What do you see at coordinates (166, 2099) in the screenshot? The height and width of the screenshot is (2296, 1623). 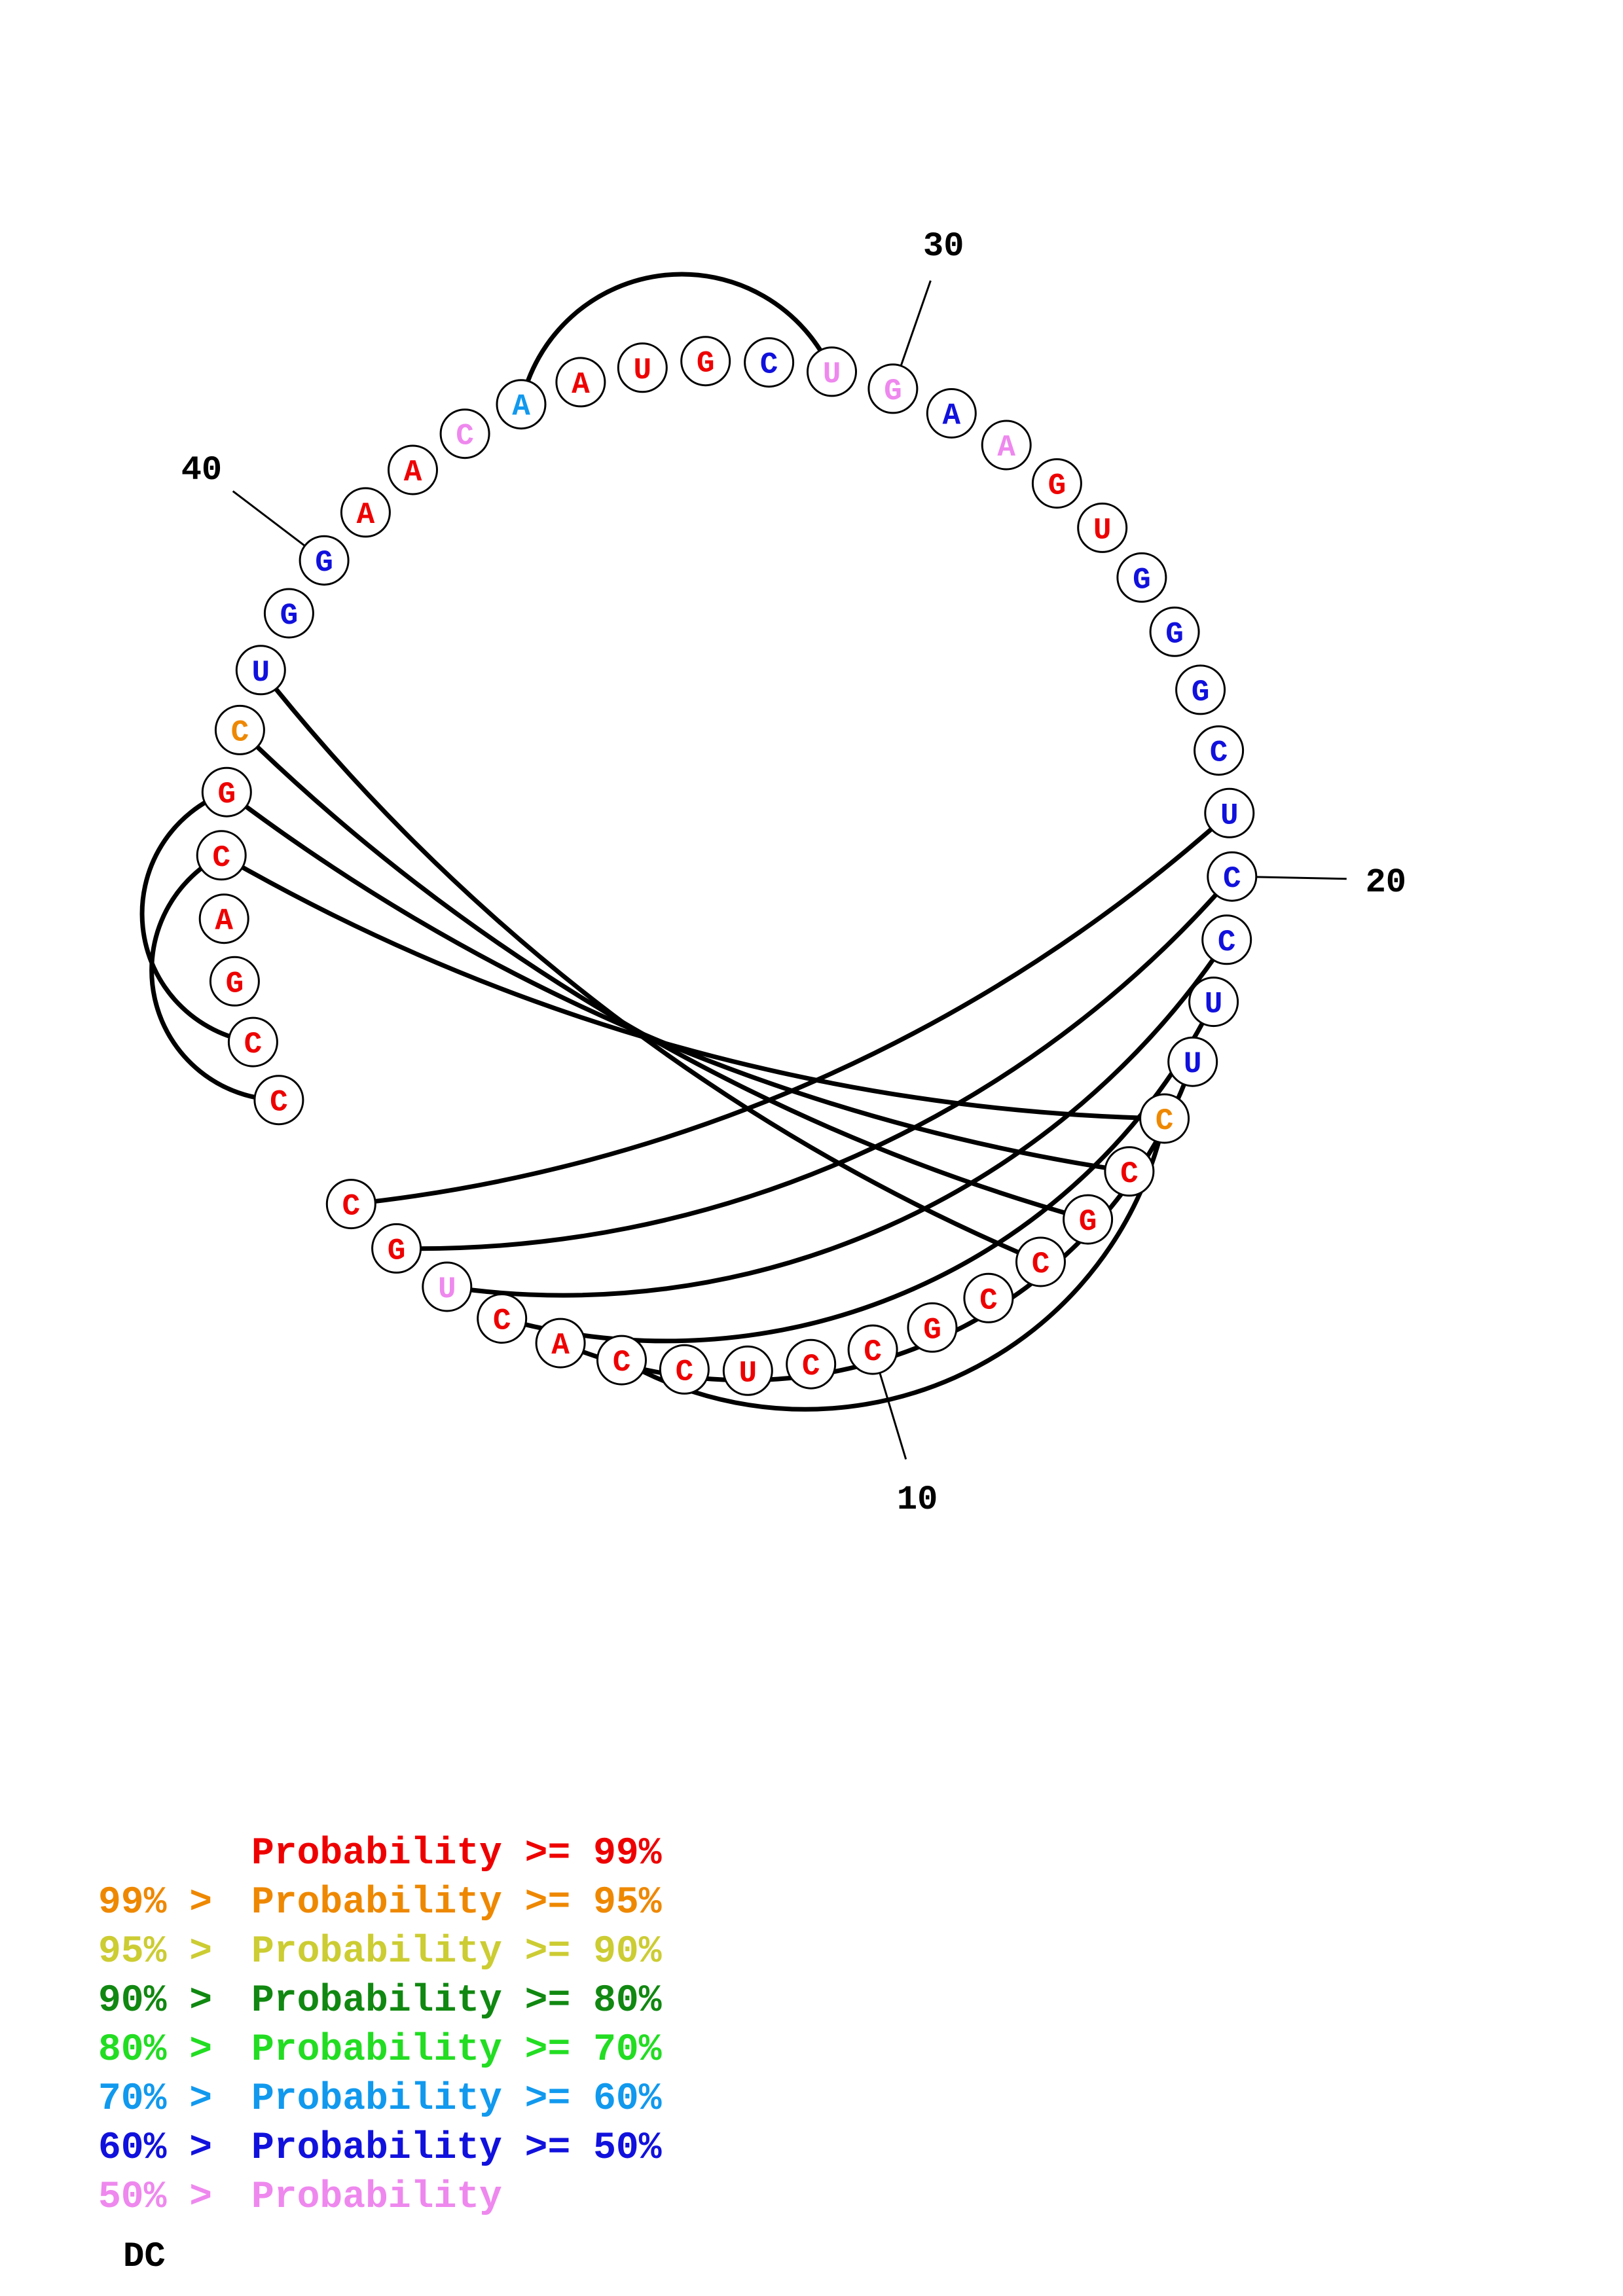 I see `legend-prefix: 70% >` at bounding box center [166, 2099].